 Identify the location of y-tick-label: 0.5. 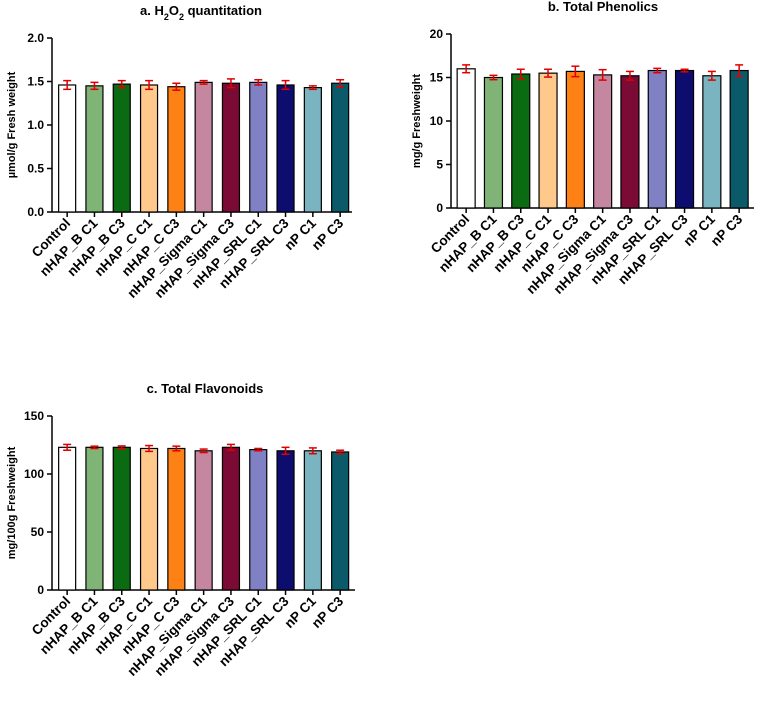
(35, 169).